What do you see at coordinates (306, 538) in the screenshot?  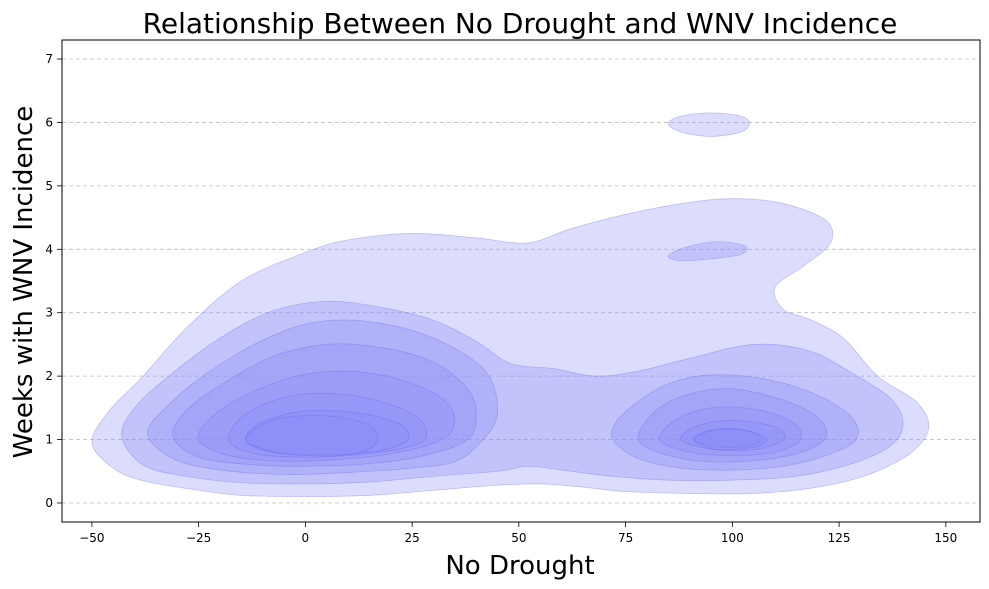 I see `x-tick-label: 0` at bounding box center [306, 538].